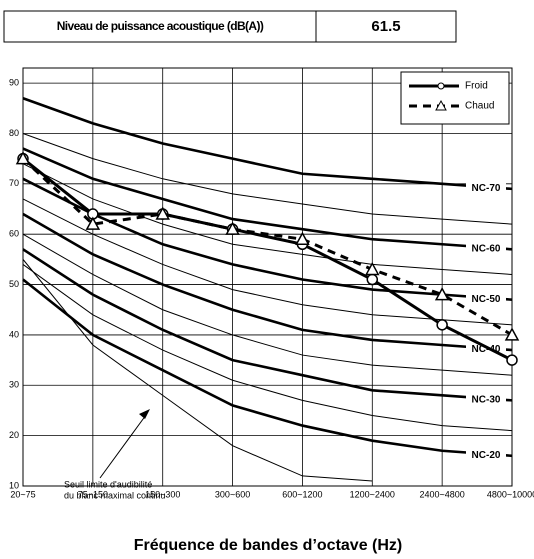  Describe the element at coordinates (14, 234) in the screenshot. I see `y-tick-label: 60` at that location.